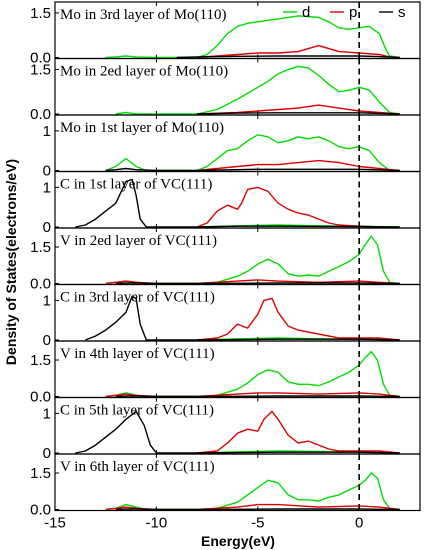  What do you see at coordinates (137, 354) in the screenshot?
I see `panel-label: V in 4th layer of VC(111)` at bounding box center [137, 354].